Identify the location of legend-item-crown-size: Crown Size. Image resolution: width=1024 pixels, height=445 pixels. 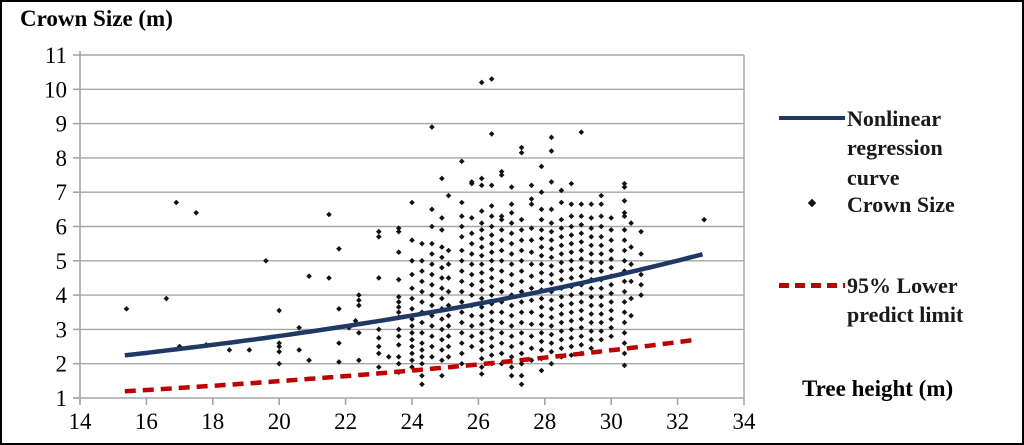
(899, 204).